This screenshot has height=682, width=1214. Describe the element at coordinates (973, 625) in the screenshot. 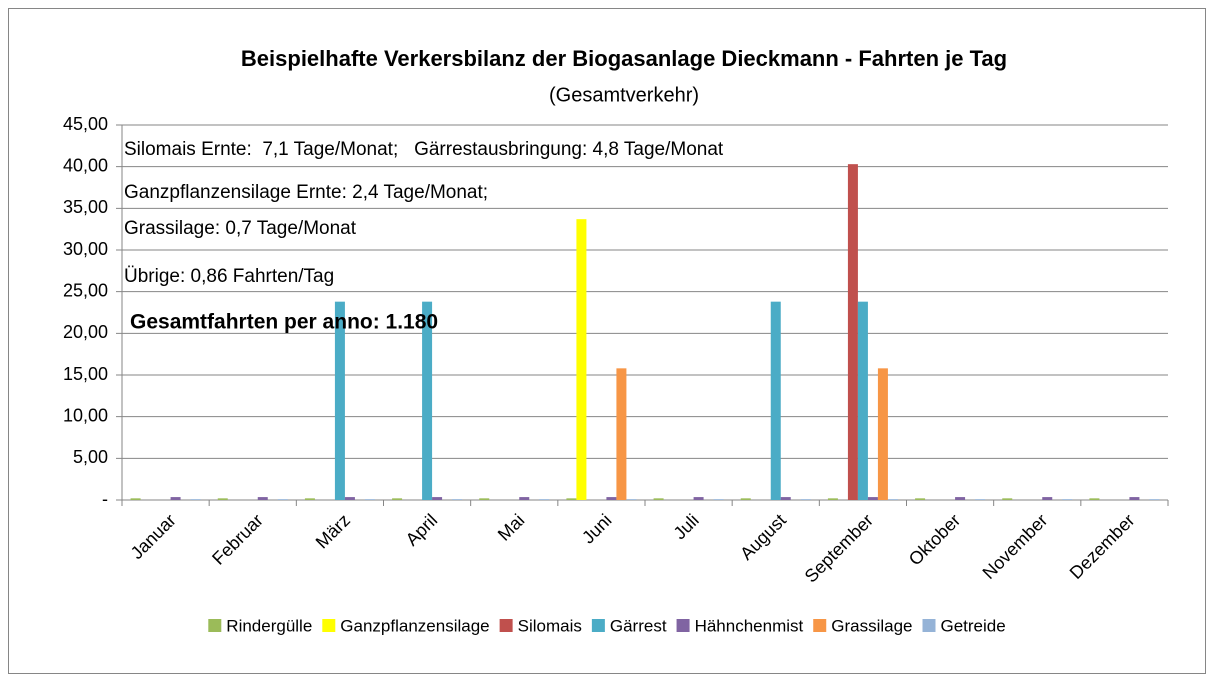

I see `legend-label: Getreide` at that location.